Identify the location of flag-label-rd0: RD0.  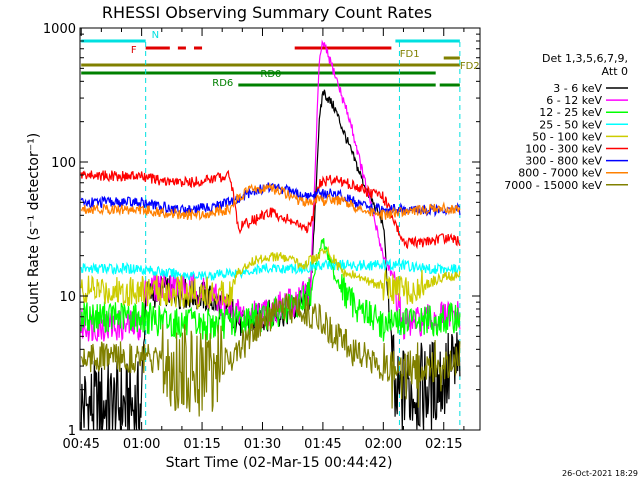
(270, 74).